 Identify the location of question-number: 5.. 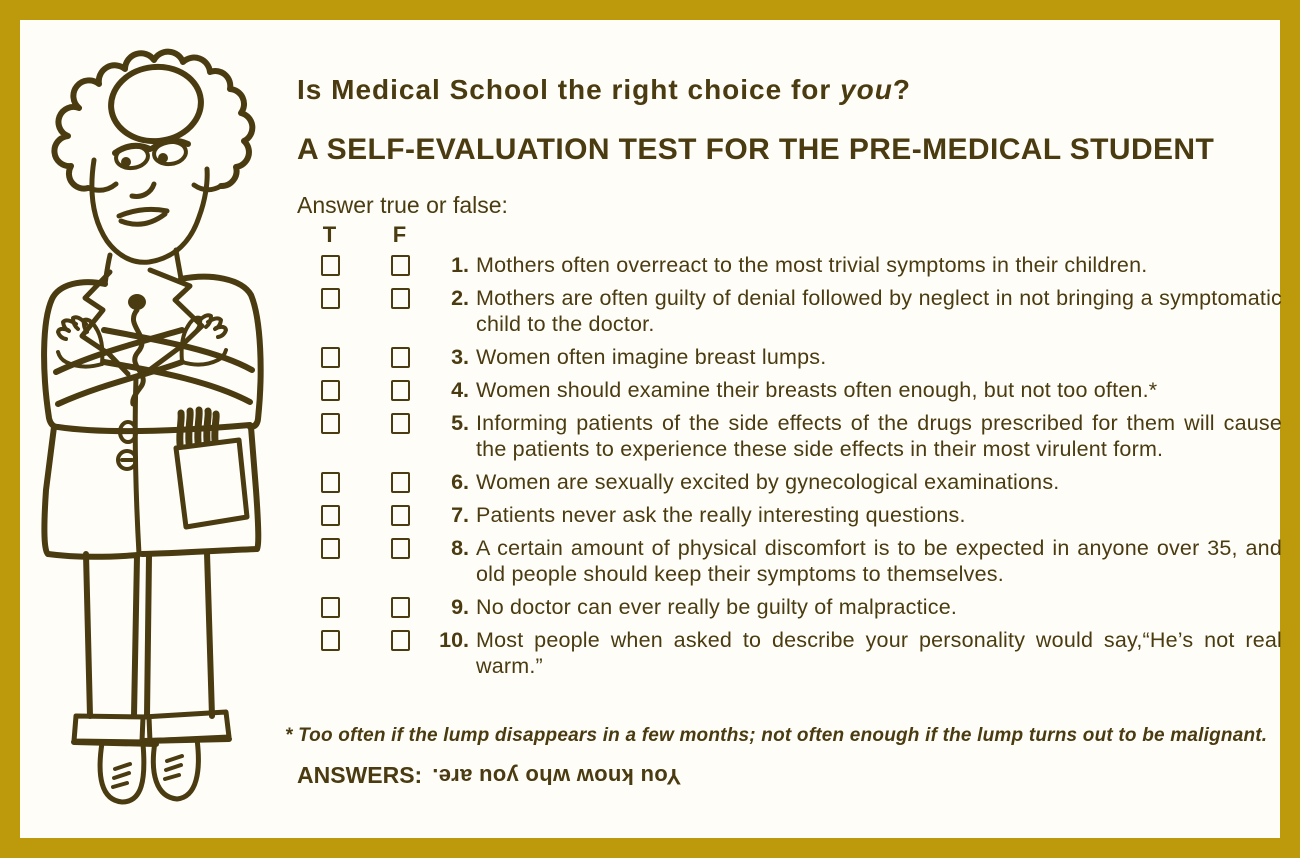
(460, 423).